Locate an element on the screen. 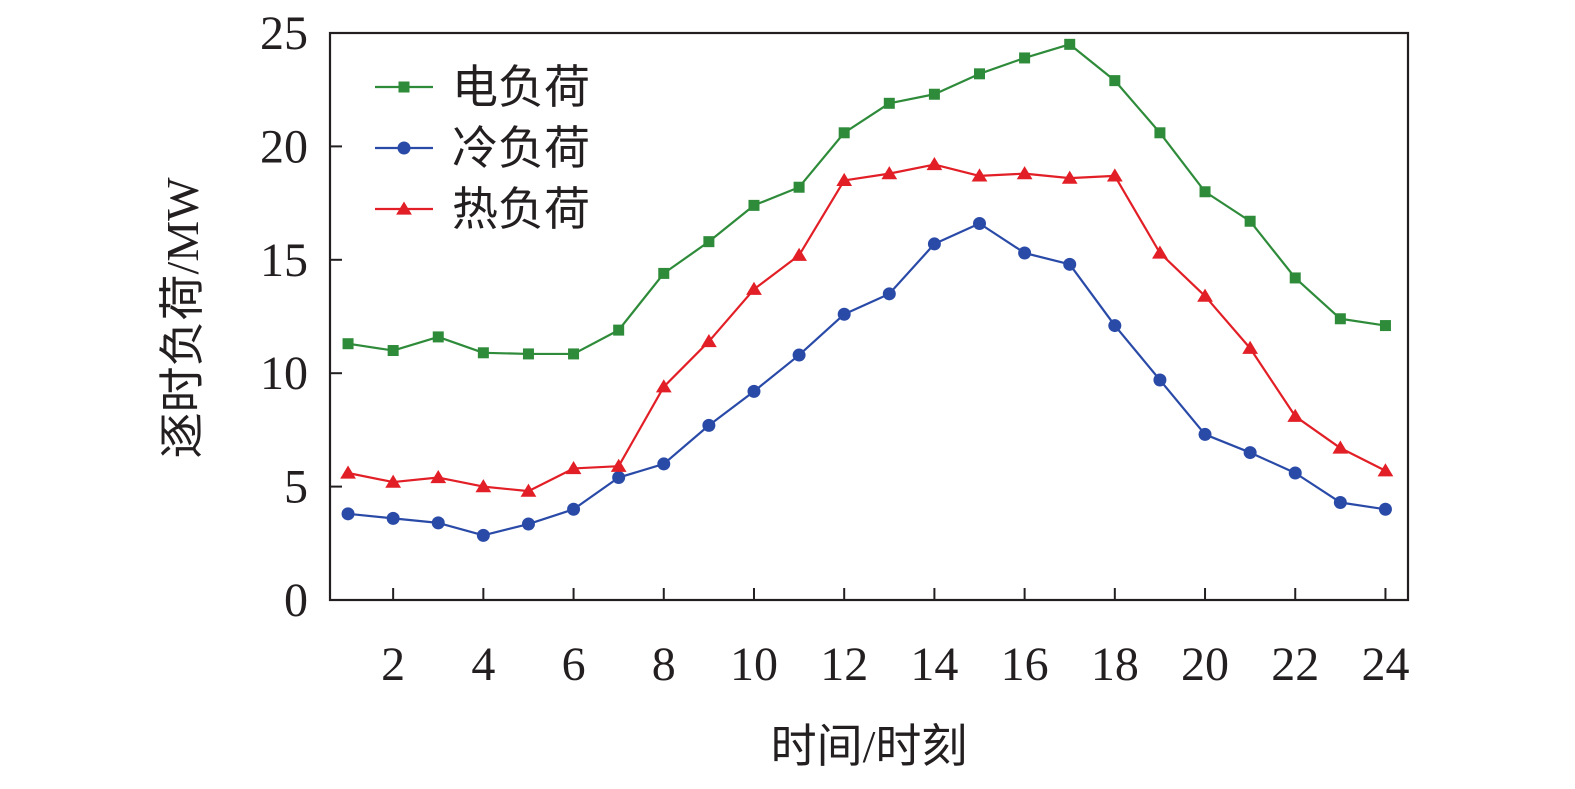 This screenshot has height=789, width=1575. legend-item: 冷负荷 is located at coordinates (482, 148).